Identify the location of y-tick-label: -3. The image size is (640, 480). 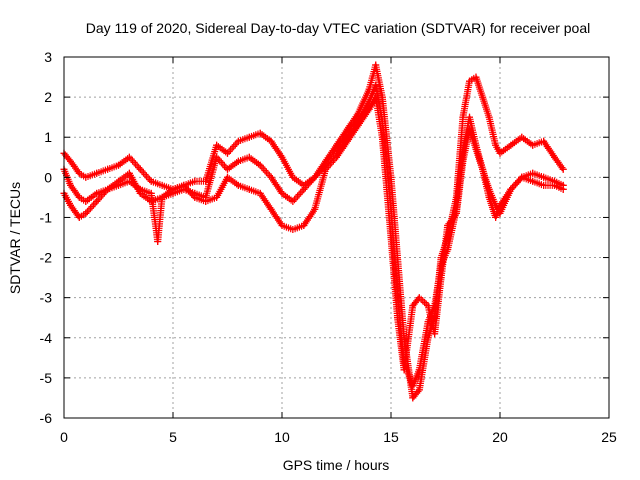
(46, 298).